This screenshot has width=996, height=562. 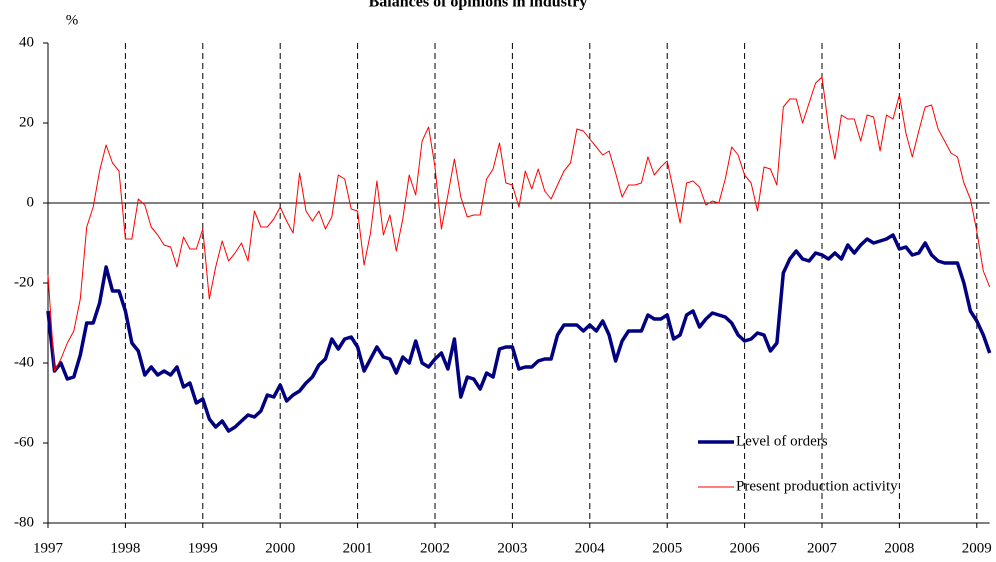 I want to click on x-tick-label: 2002, so click(x=435, y=548).